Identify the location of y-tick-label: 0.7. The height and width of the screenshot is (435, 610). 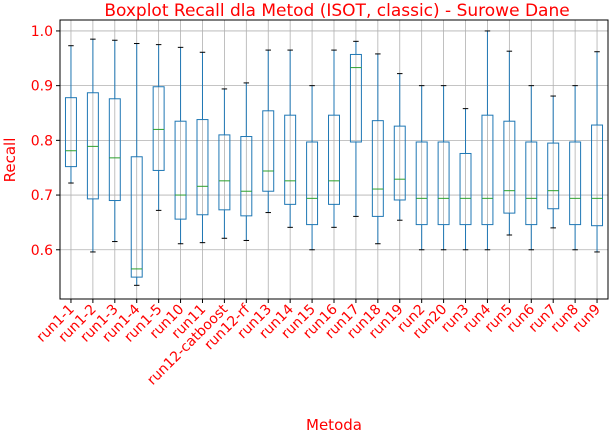
(42, 196).